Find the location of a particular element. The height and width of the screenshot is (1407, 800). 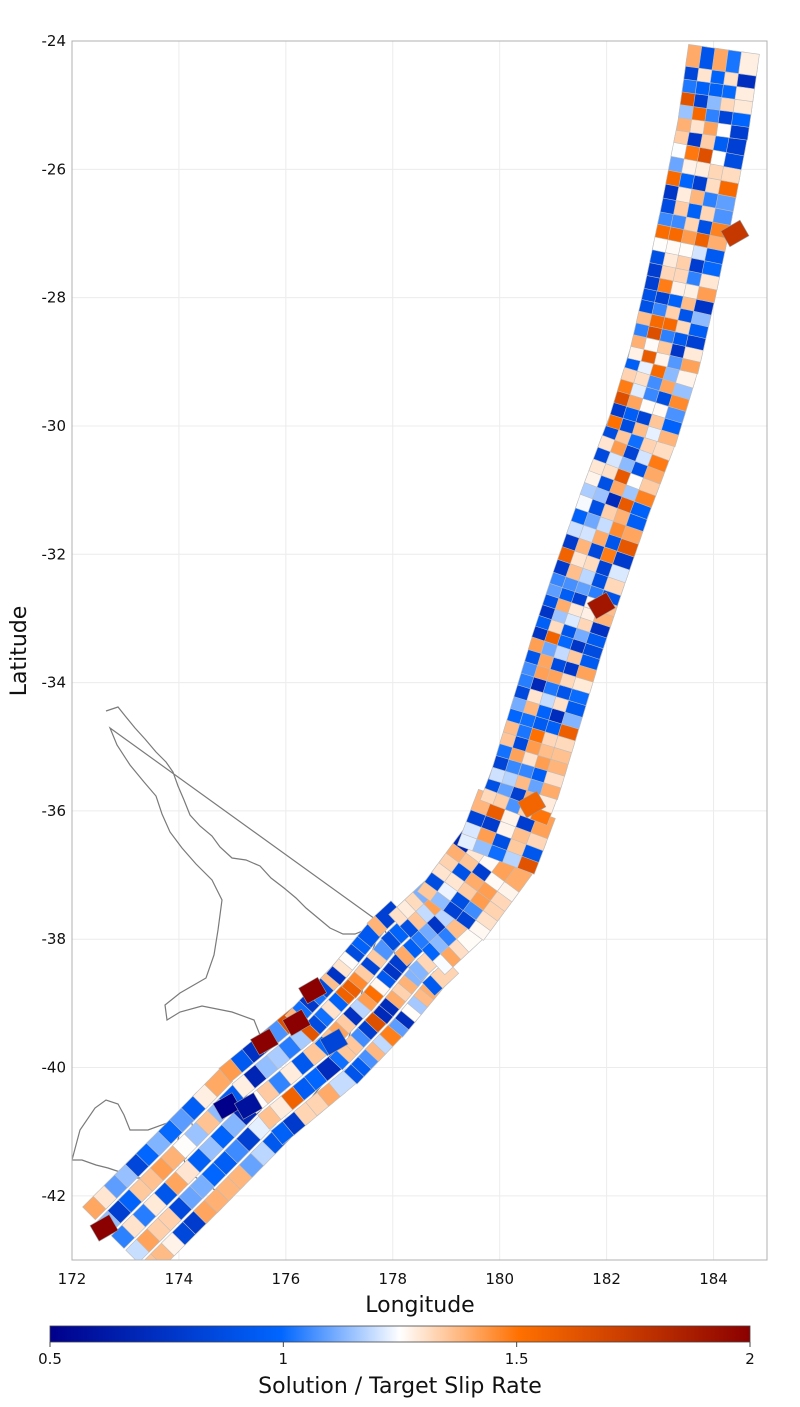

y-tick-label: -28 is located at coordinates (54, 298).